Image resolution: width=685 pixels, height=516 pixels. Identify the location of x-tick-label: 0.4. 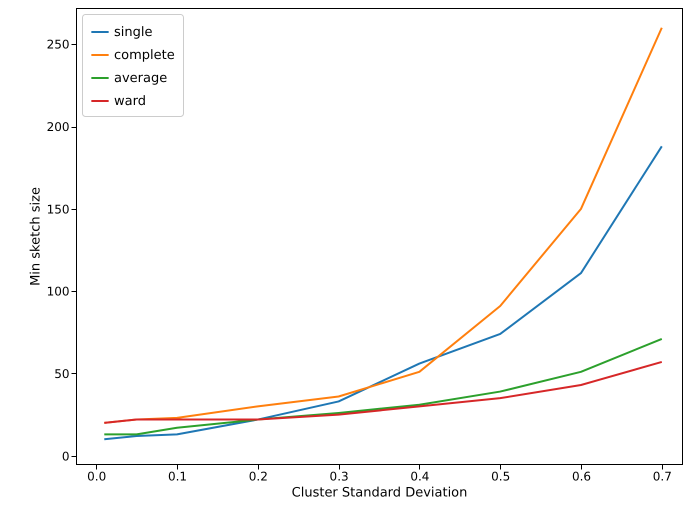
(420, 477).